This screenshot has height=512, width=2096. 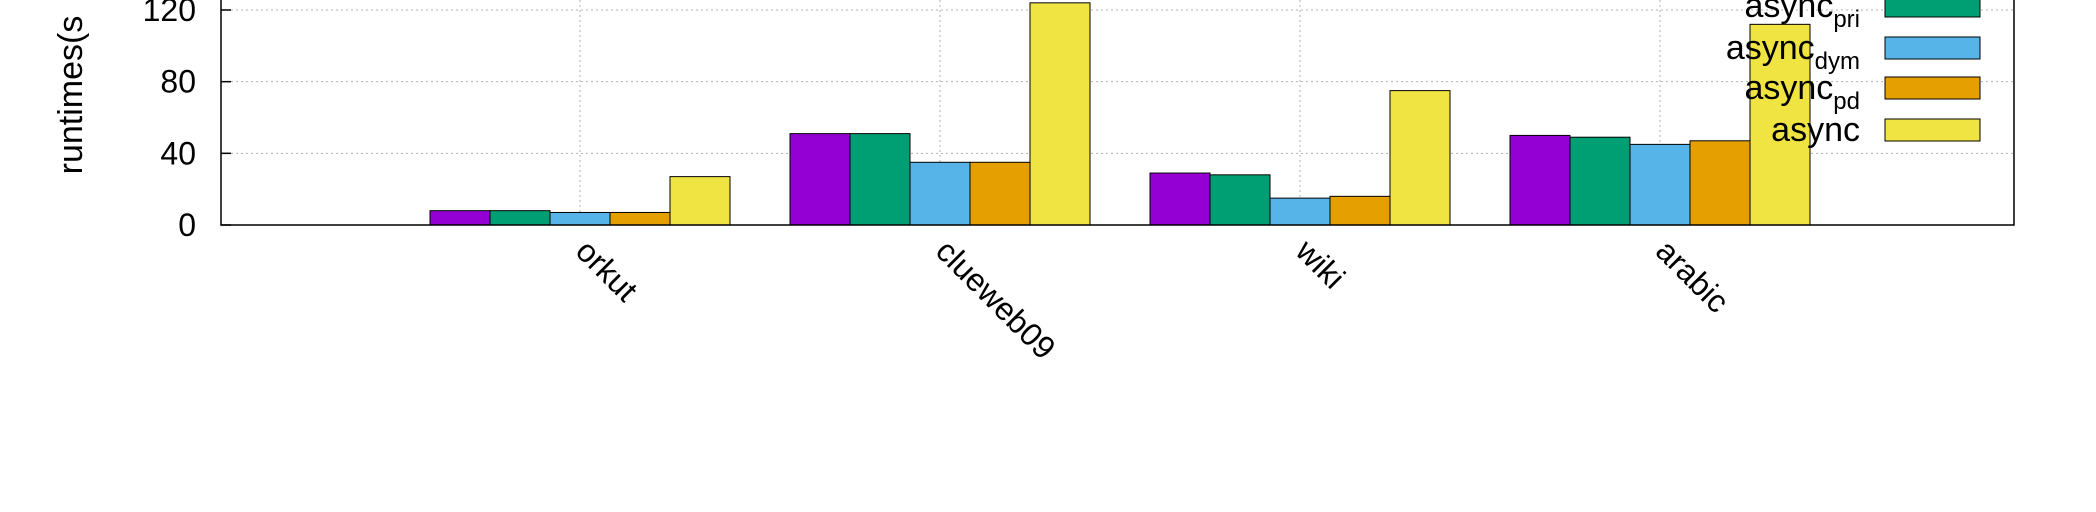 What do you see at coordinates (178, 82) in the screenshot?
I see `y-tick-label: 80` at bounding box center [178, 82].